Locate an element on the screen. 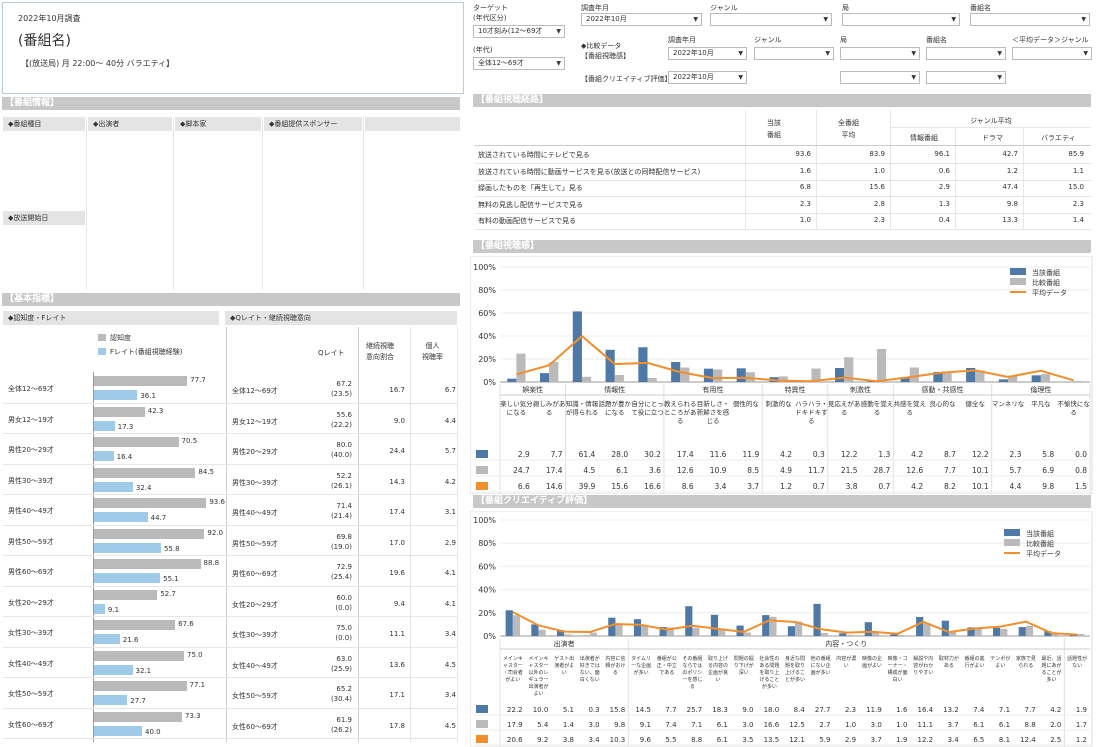 The height and width of the screenshot is (747, 1099). compare-program-select: ▼ is located at coordinates (966, 53).